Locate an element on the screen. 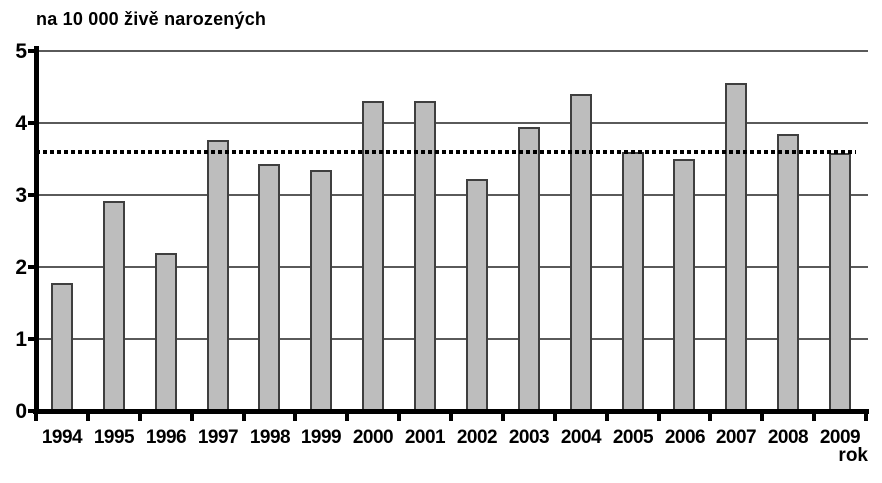 This screenshot has width=882, height=483. y-axis is located at coordinates (36, 230).